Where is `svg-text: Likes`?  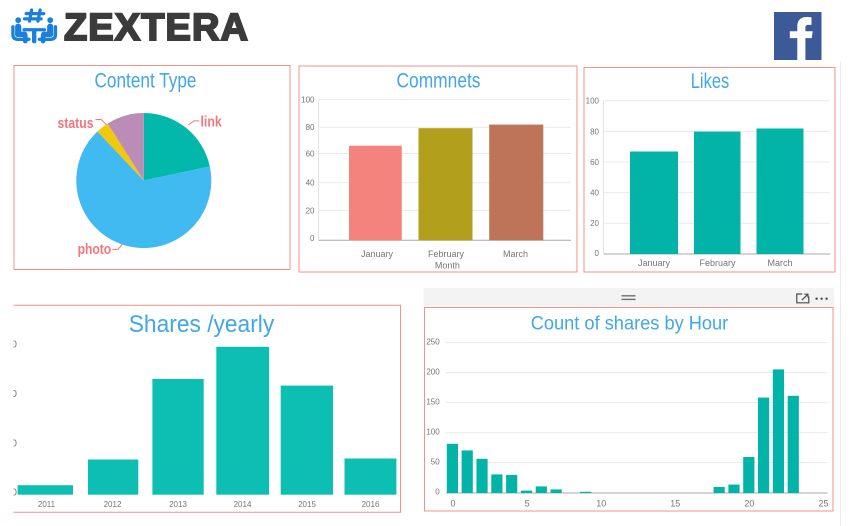 svg-text: Likes is located at coordinates (710, 81).